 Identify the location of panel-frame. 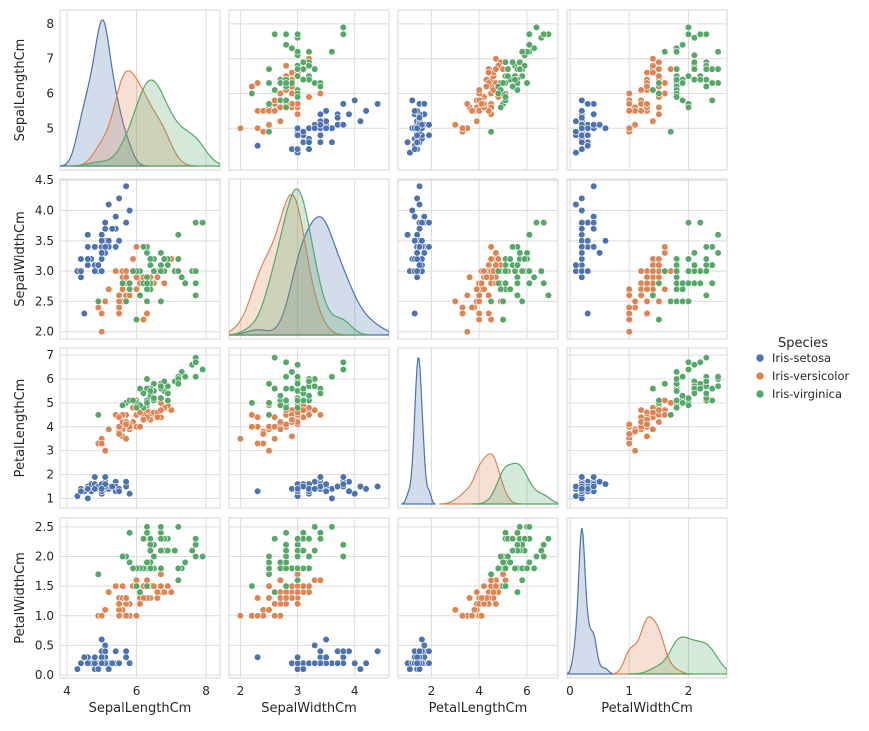
(309, 259).